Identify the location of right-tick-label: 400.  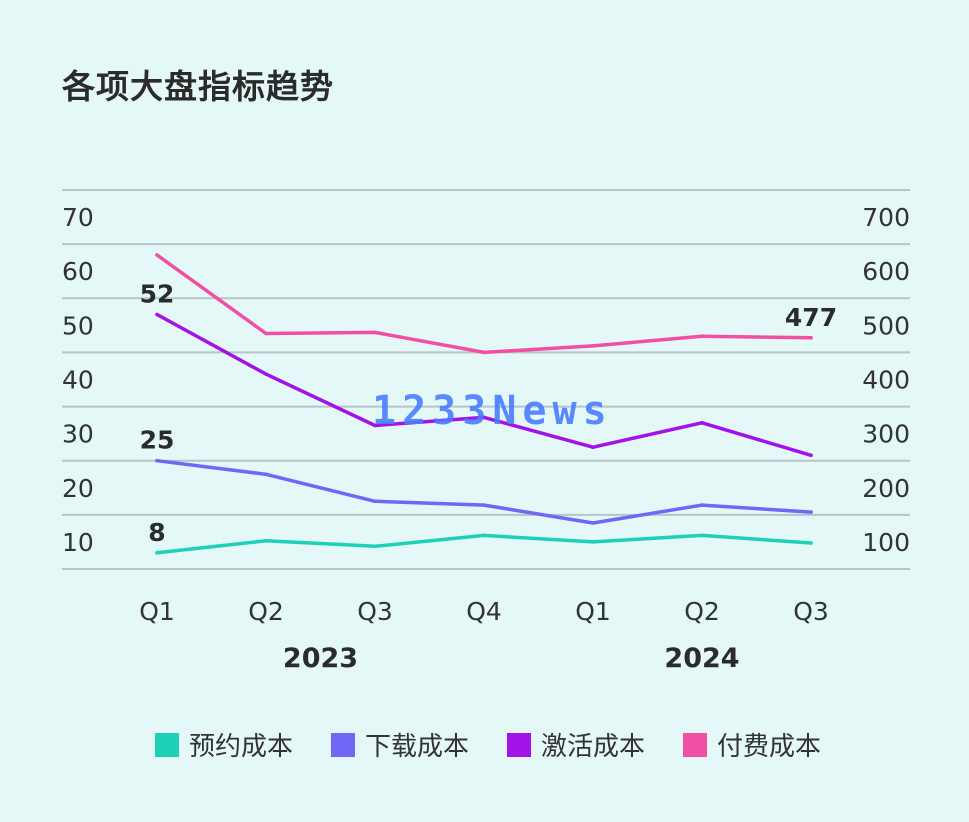
(886, 380).